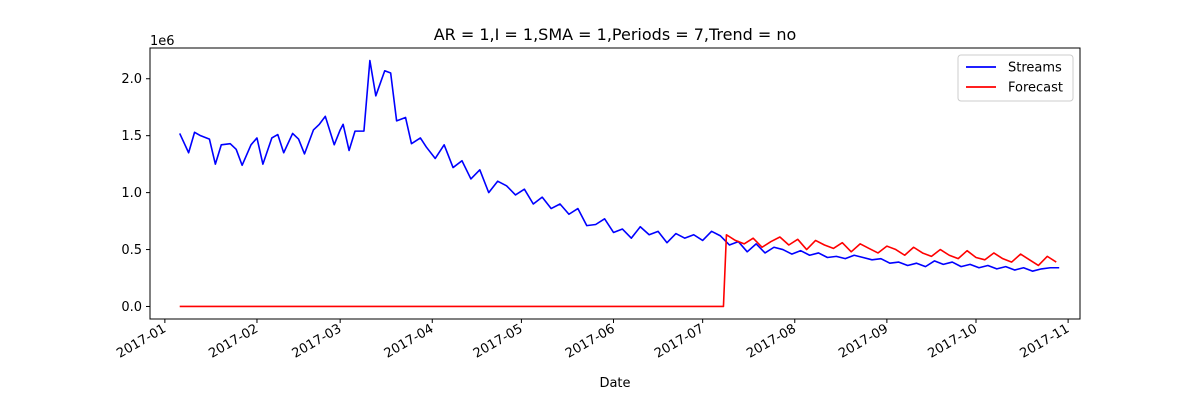 Image resolution: width=1200 pixels, height=400 pixels. What do you see at coordinates (771, 341) in the screenshot?
I see `x-tick-label: 2017-08` at bounding box center [771, 341].